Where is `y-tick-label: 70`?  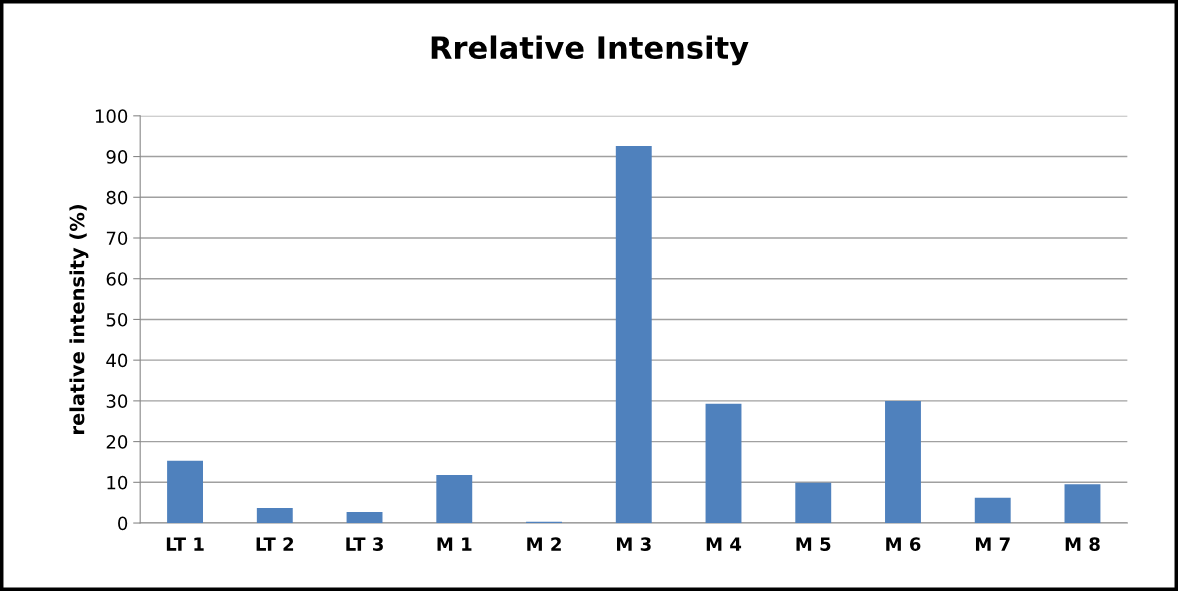
y-tick-label: 70 is located at coordinates (117, 238).